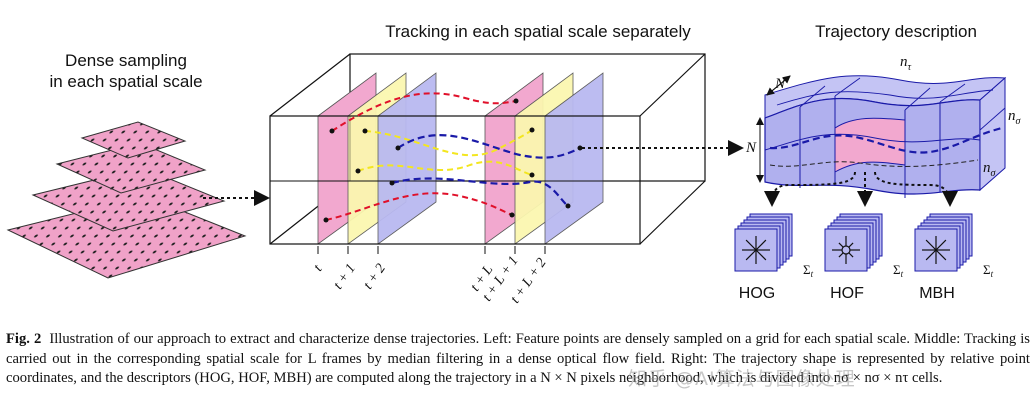  What do you see at coordinates (125, 81) in the screenshot?
I see `title-dense-sampling-line2: in each spatial scale` at bounding box center [125, 81].